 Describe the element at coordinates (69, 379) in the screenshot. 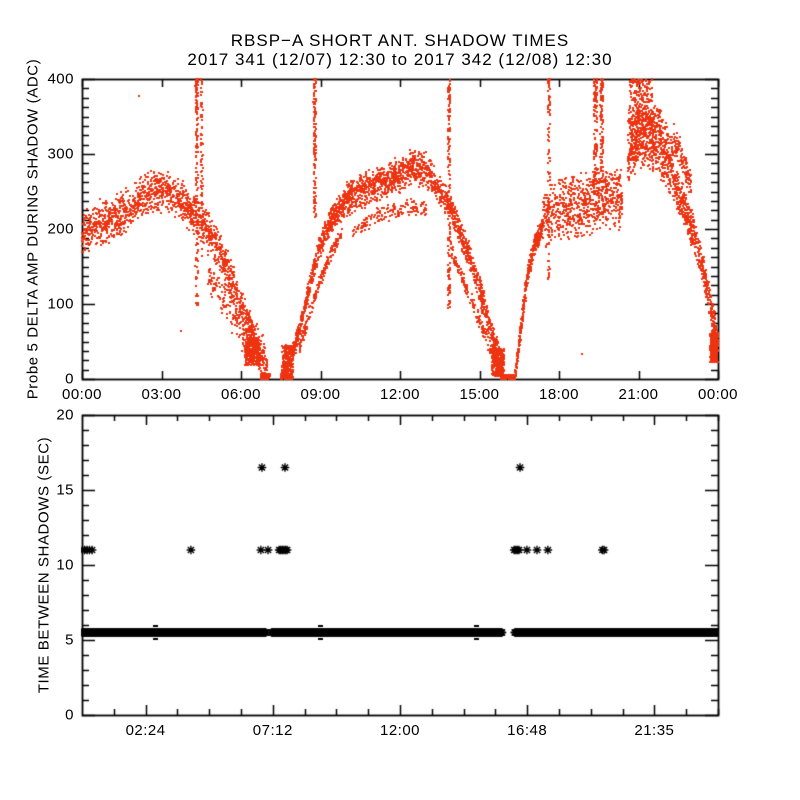

I see `top-y-tick-label: 0` at that location.